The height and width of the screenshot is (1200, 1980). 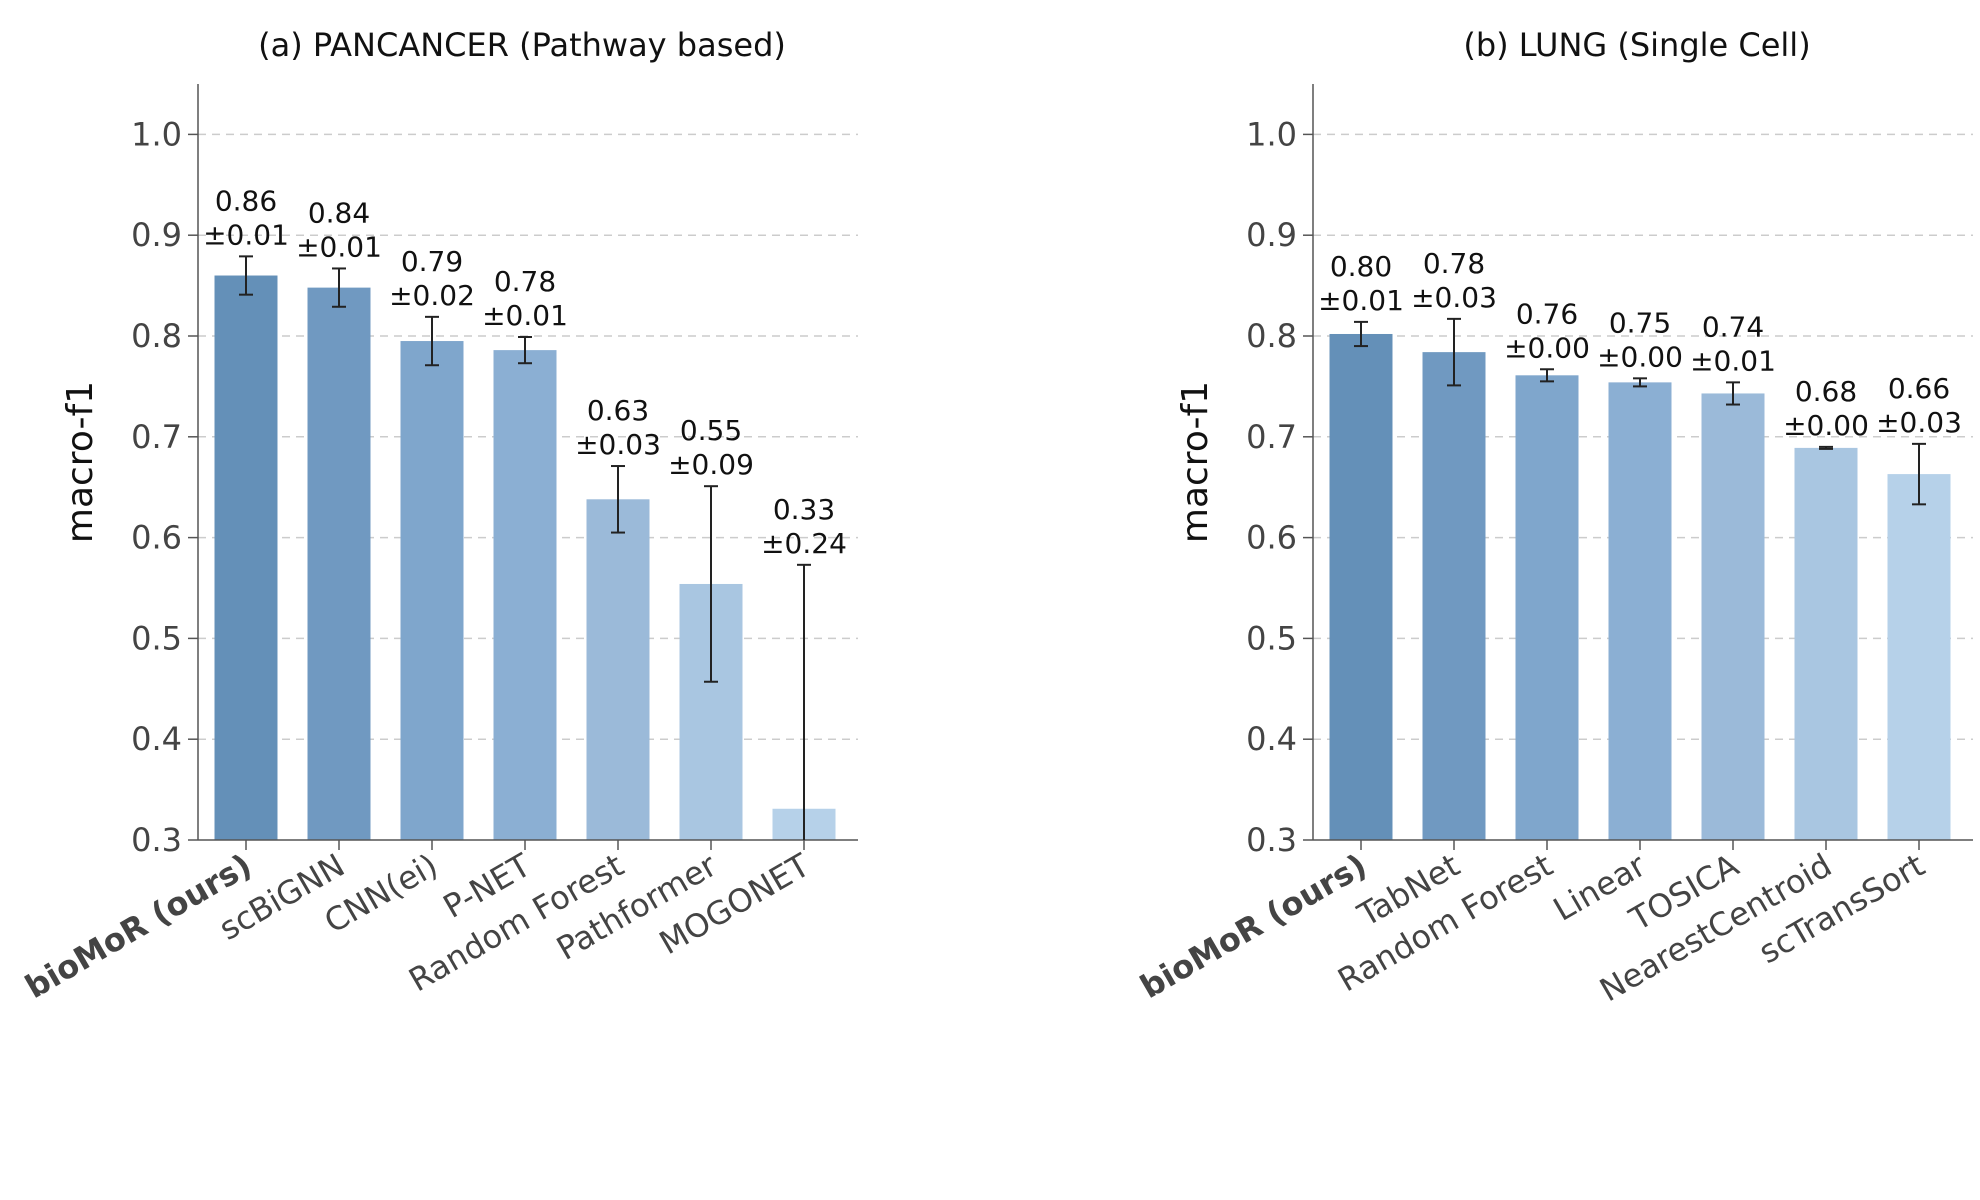 What do you see at coordinates (1919, 388) in the screenshot?
I see `value-label: 0.66` at bounding box center [1919, 388].